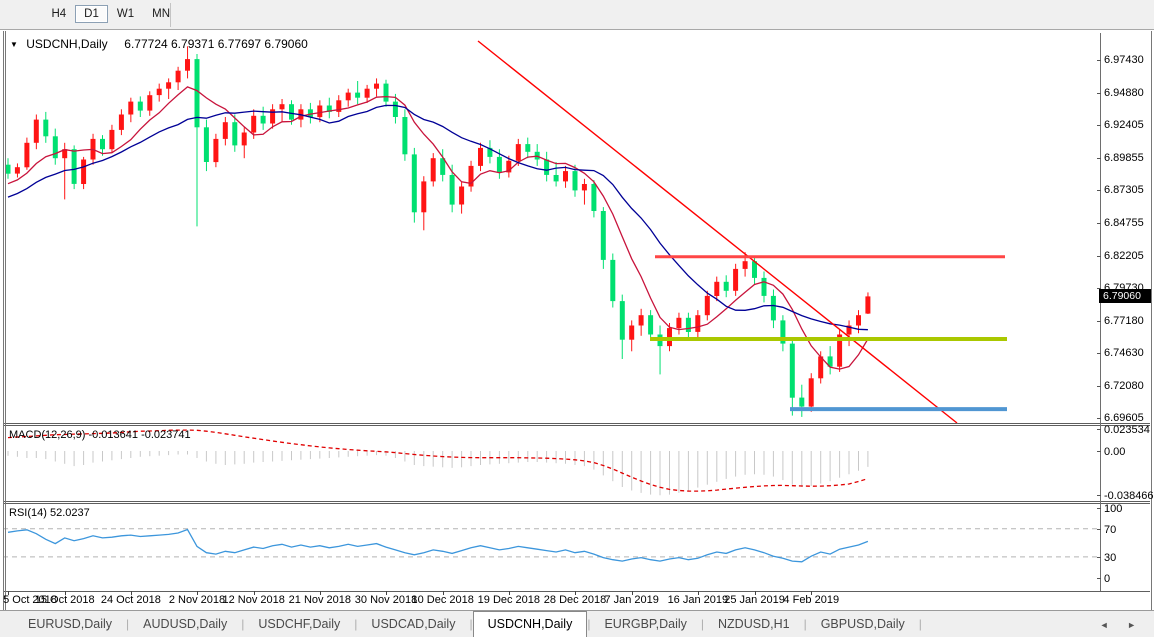 This screenshot has height=637, width=1154. Describe the element at coordinates (49, 513) in the screenshot. I see `rsi-label: RSI(14) 52.0237` at that location.